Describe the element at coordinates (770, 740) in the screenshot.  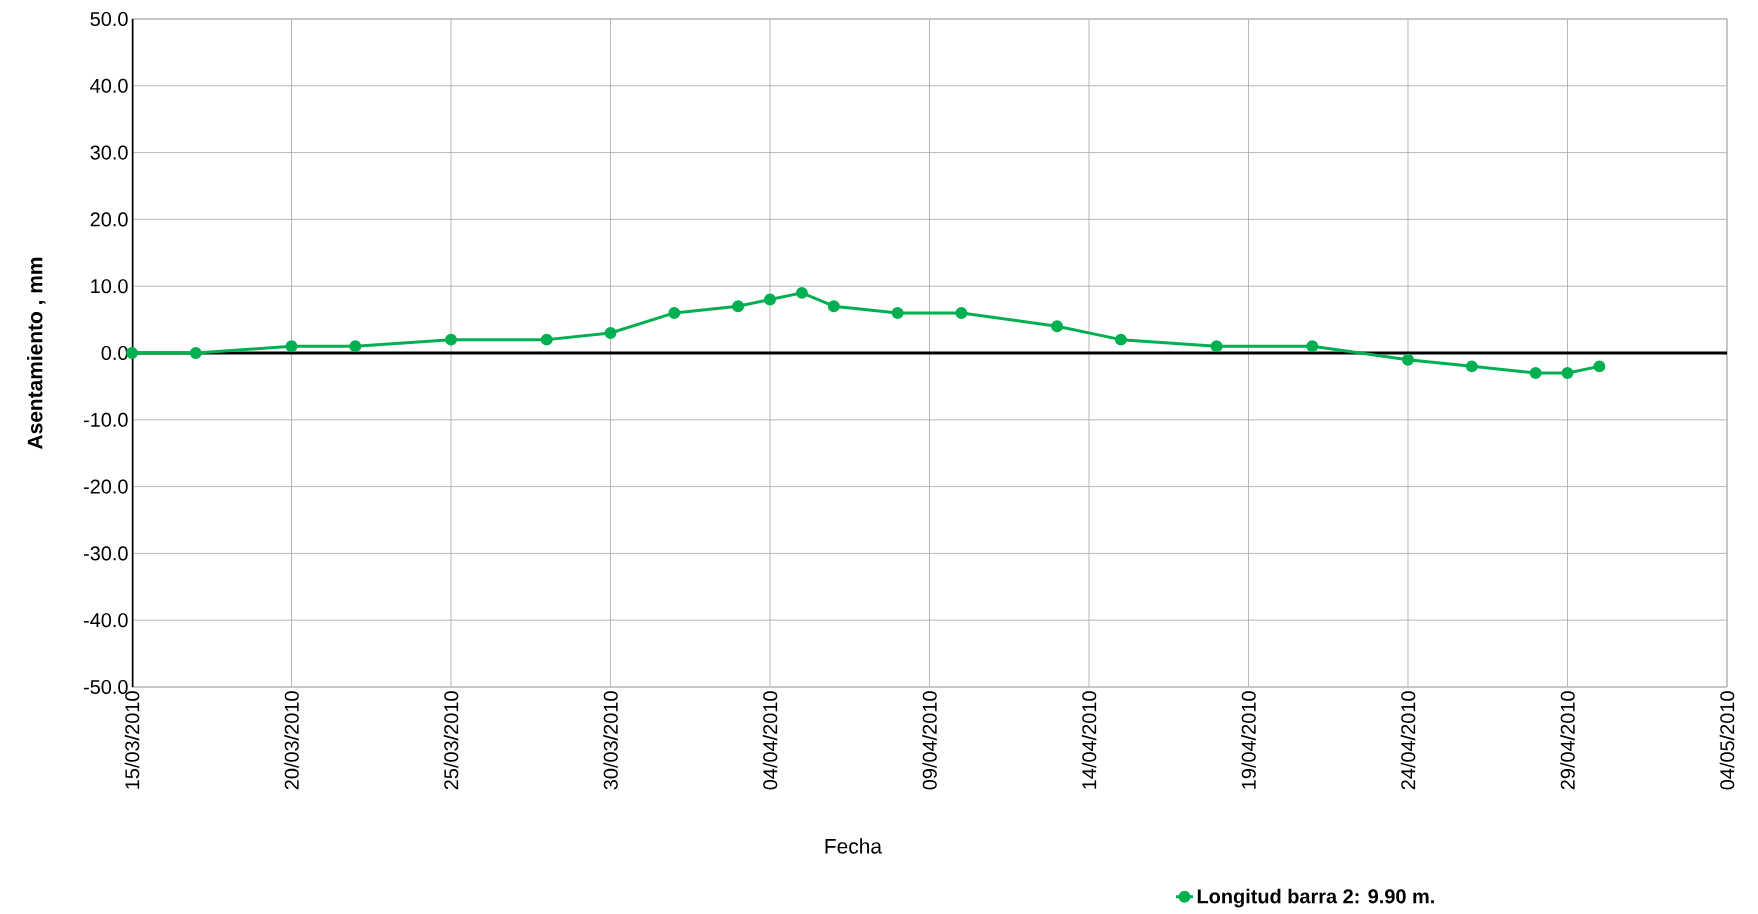
I see `x-tick-label: 04/04/2010` at that location.